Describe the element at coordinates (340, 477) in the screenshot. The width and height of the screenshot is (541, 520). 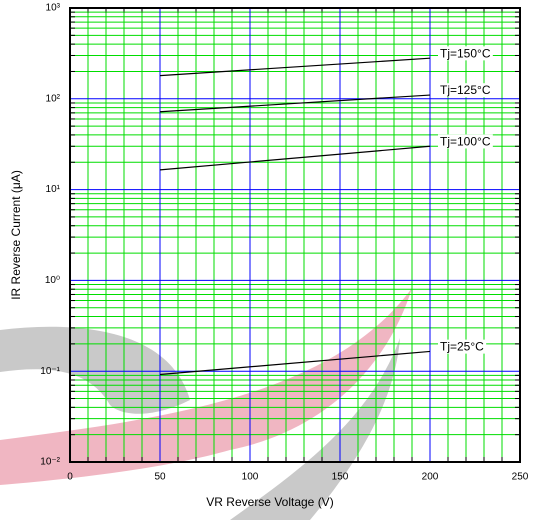
I see `x-tick-label: 150` at that location.